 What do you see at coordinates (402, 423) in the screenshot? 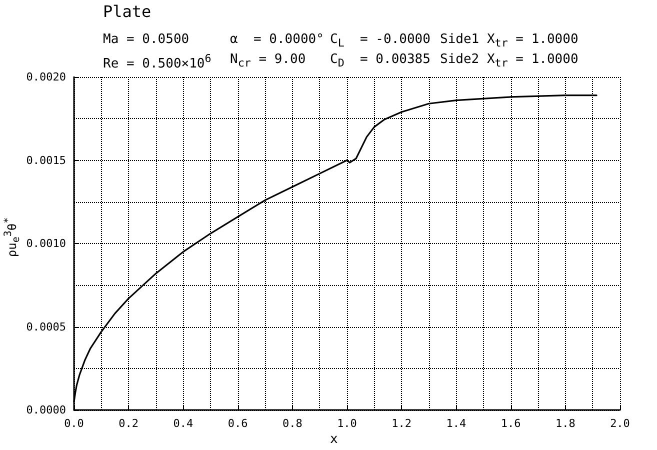
I see `x-tick-label: 1.2` at bounding box center [402, 423].